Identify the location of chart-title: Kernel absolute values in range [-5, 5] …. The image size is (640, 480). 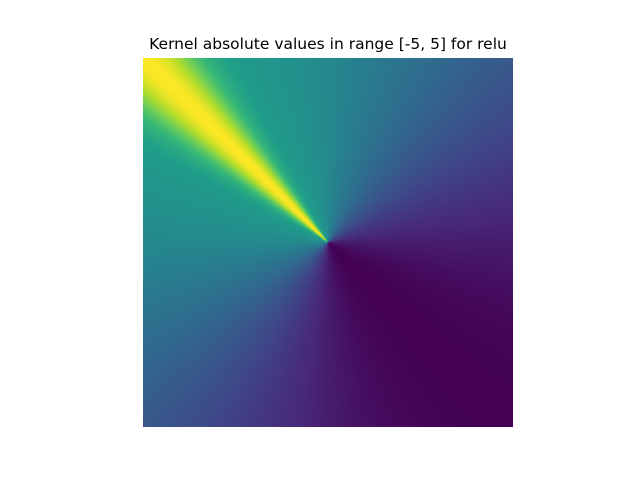
(328, 44).